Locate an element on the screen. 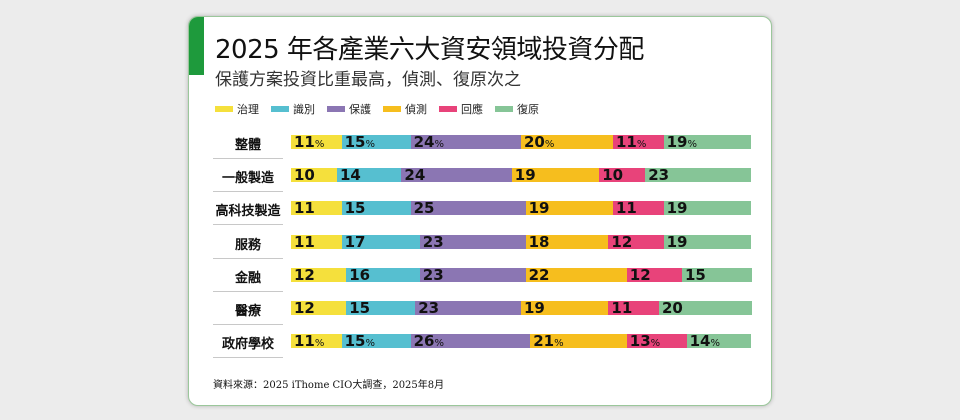  legend-item: 偵測 is located at coordinates (405, 109).